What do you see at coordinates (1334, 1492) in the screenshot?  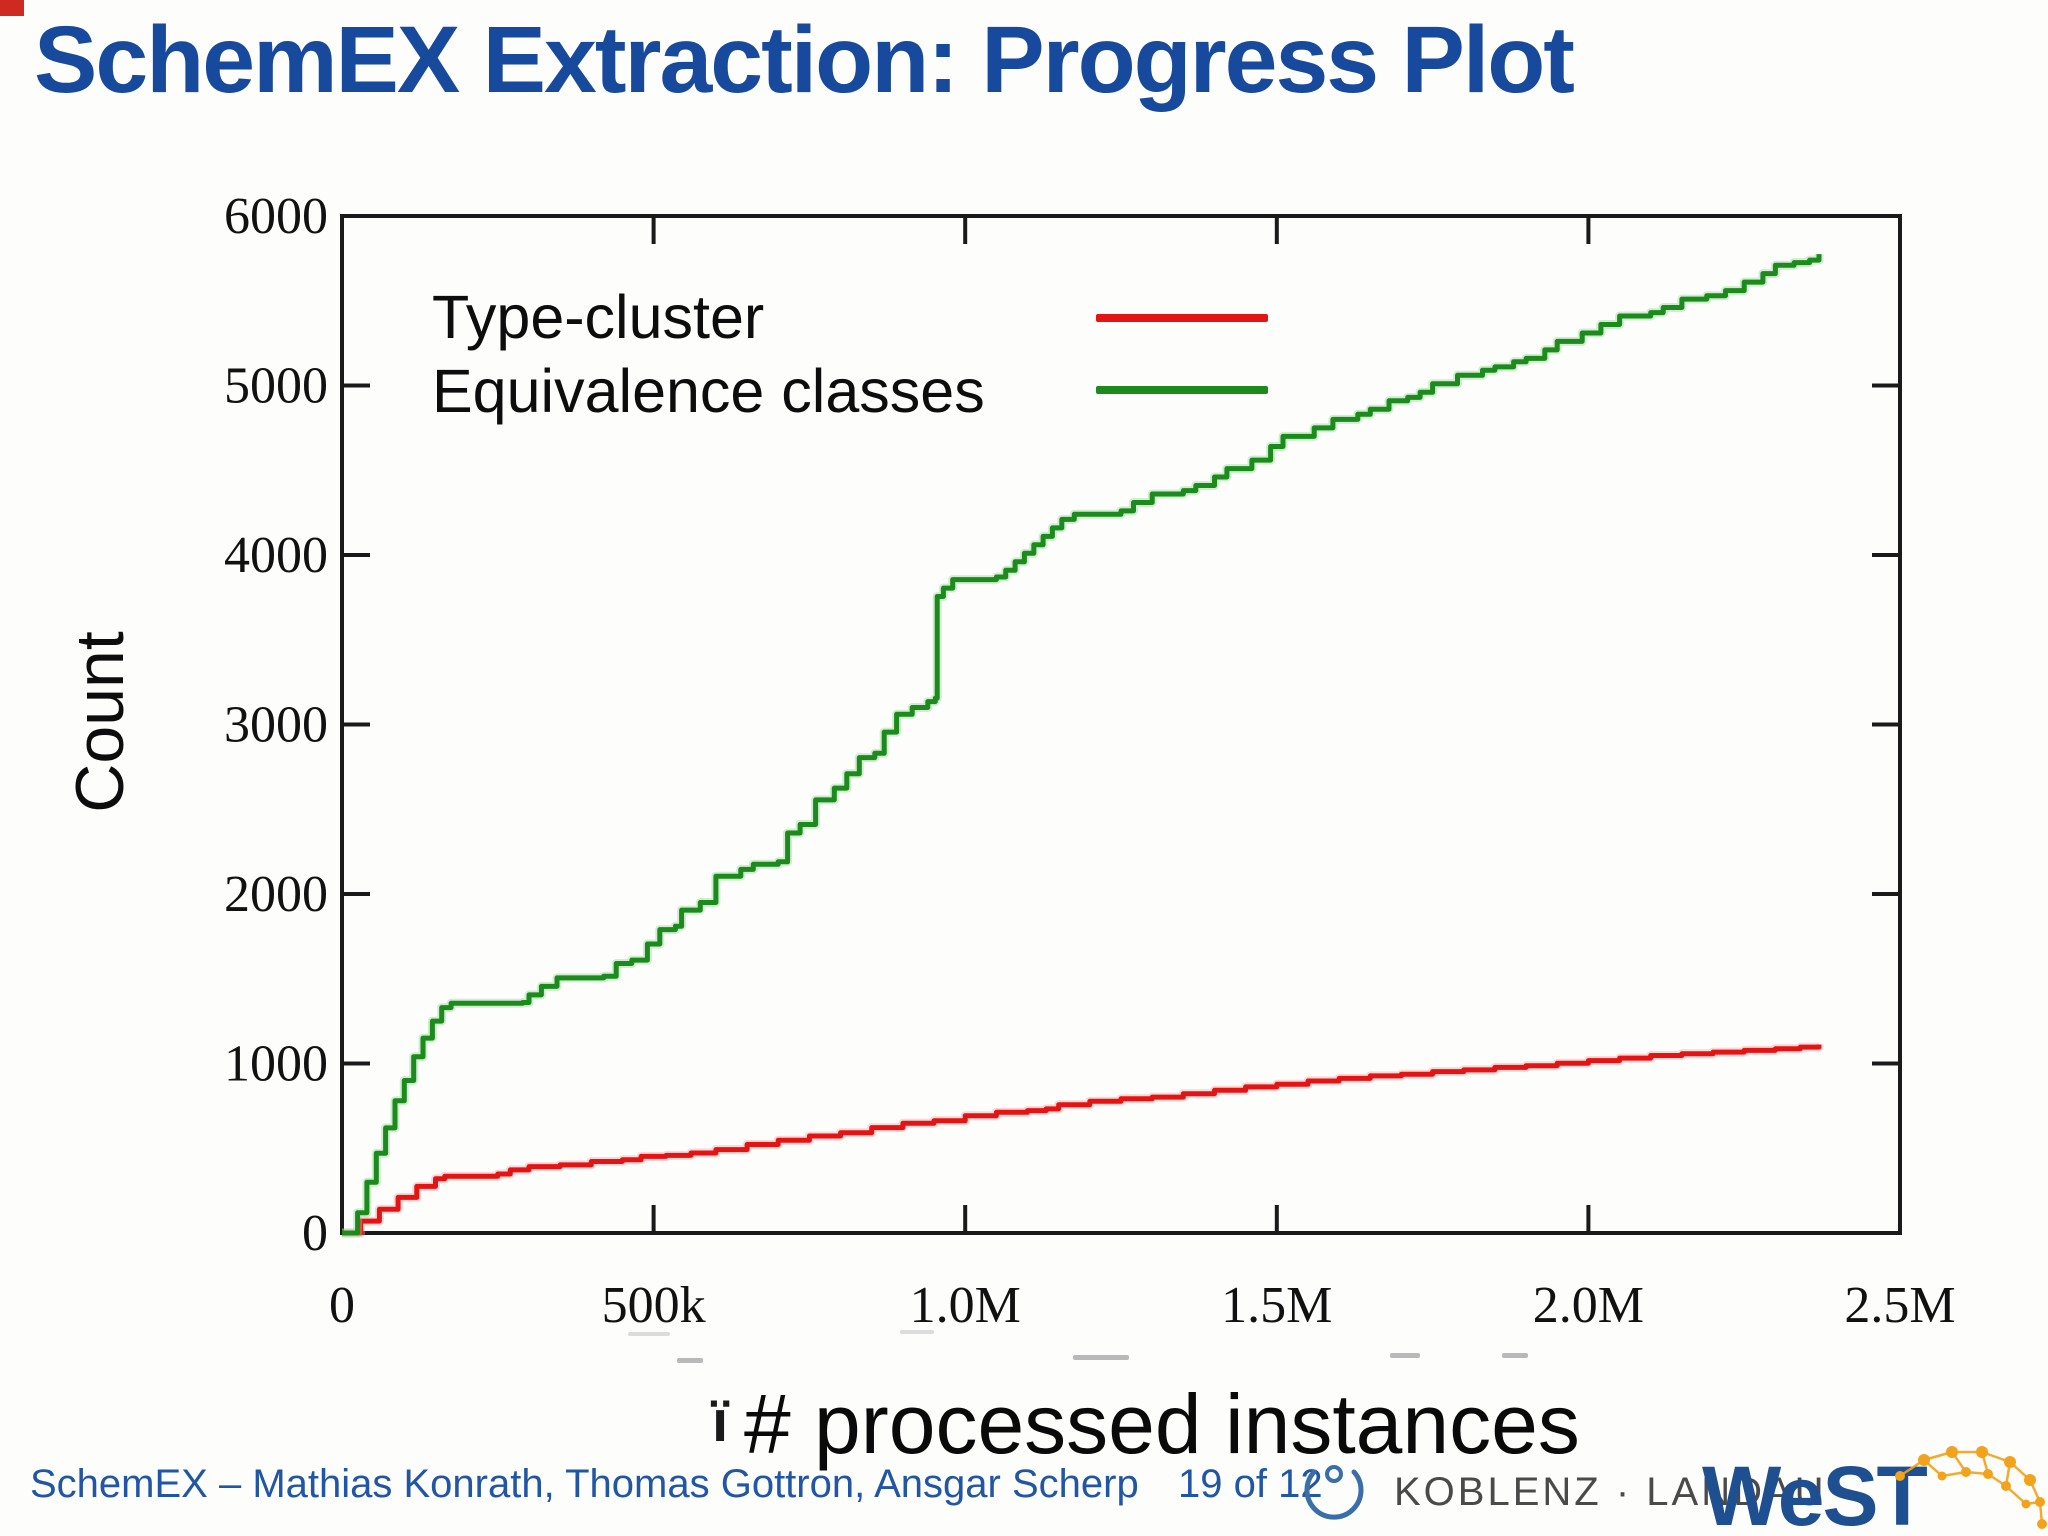 I see `university-logo-icon` at bounding box center [1334, 1492].